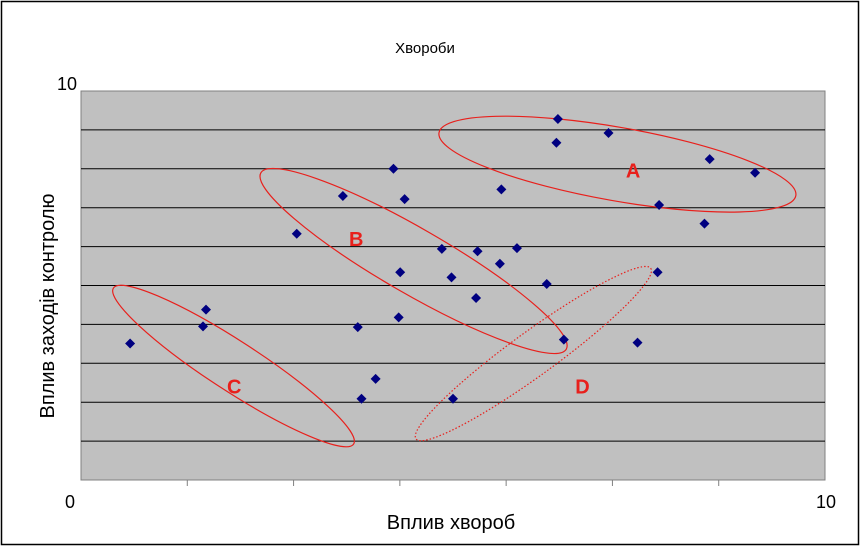 The height and width of the screenshot is (548, 862). Describe the element at coordinates (826, 502) in the screenshot. I see `x-tick-label-max: 10` at that location.